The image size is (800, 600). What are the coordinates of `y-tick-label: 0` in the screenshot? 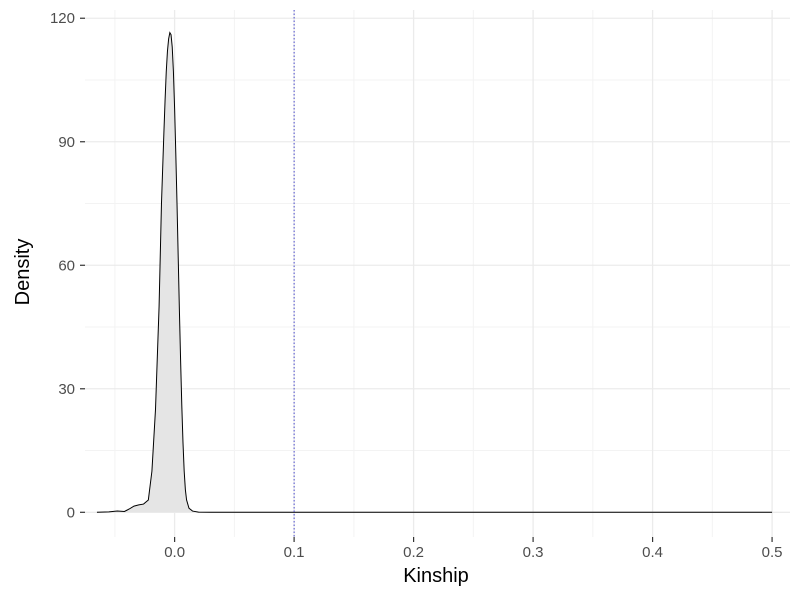 It's located at (71, 512).